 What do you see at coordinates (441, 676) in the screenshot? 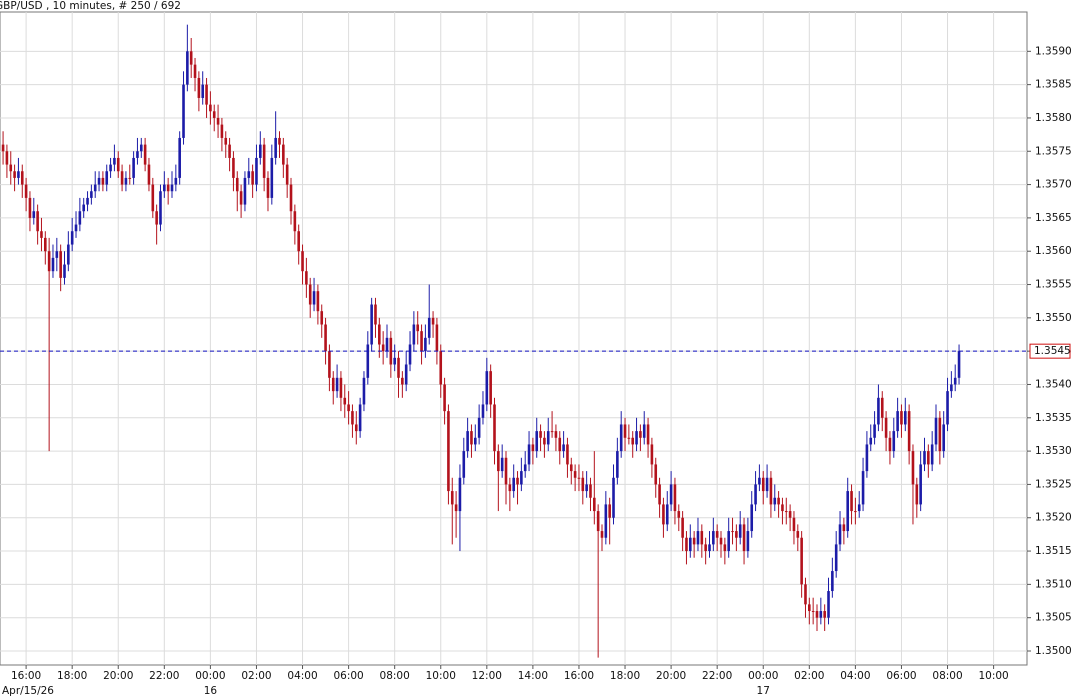
I see `x-tick-label: 10:00` at bounding box center [441, 676].